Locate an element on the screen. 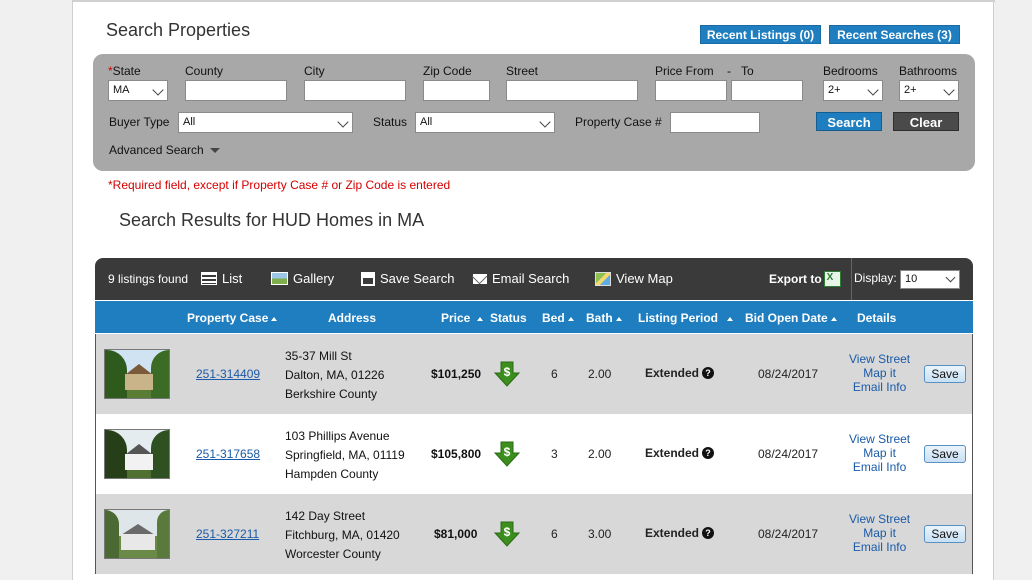 The height and width of the screenshot is (580, 1032). property-case-link: 251-314409 is located at coordinates (228, 374).